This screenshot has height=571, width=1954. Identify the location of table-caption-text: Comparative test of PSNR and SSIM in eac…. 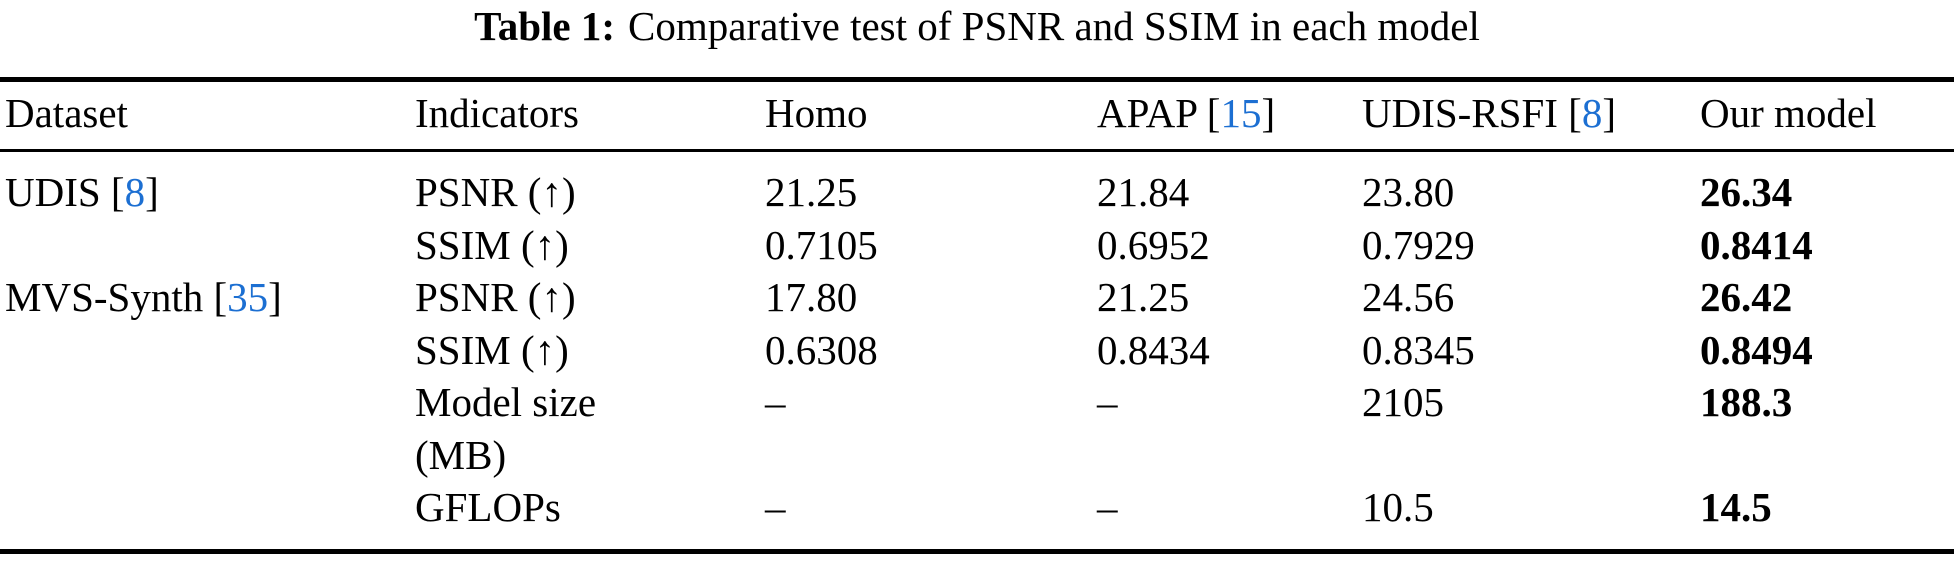
(1054, 26).